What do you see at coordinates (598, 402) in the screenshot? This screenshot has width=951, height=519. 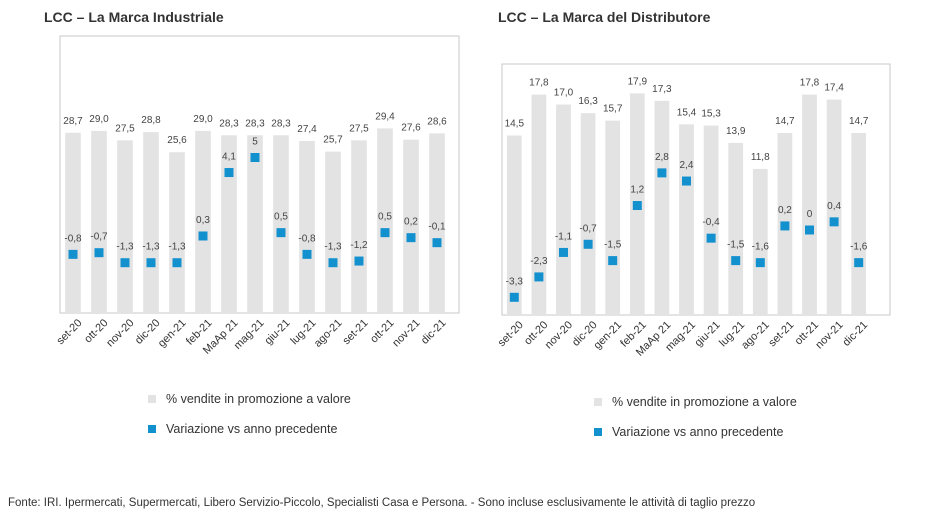 I see `legend-bar-swatch` at bounding box center [598, 402].